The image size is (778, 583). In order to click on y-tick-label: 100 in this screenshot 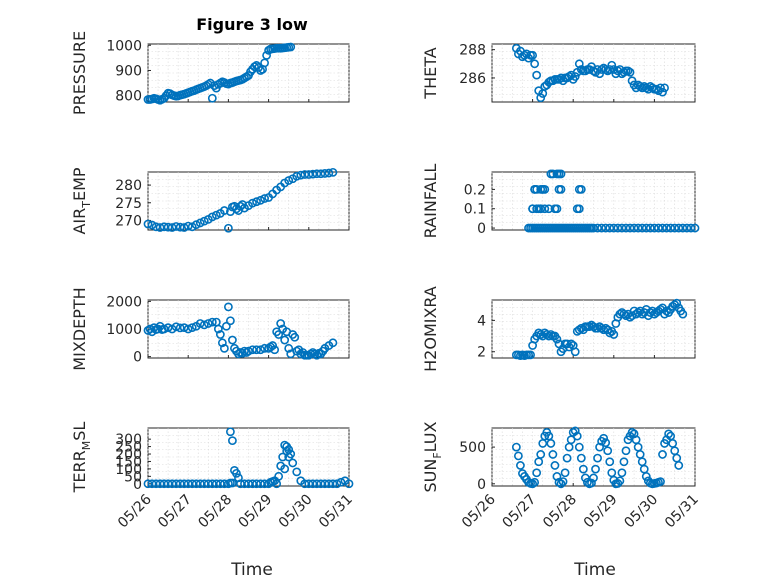, I will do `click(128, 470)`.